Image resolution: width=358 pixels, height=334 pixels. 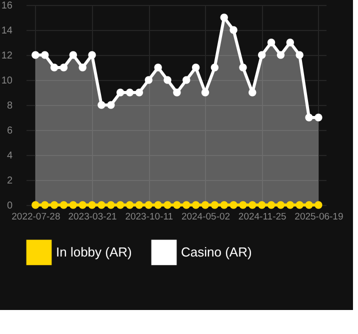 I want to click on legend-label: In lobby (AR), so click(x=94, y=252).